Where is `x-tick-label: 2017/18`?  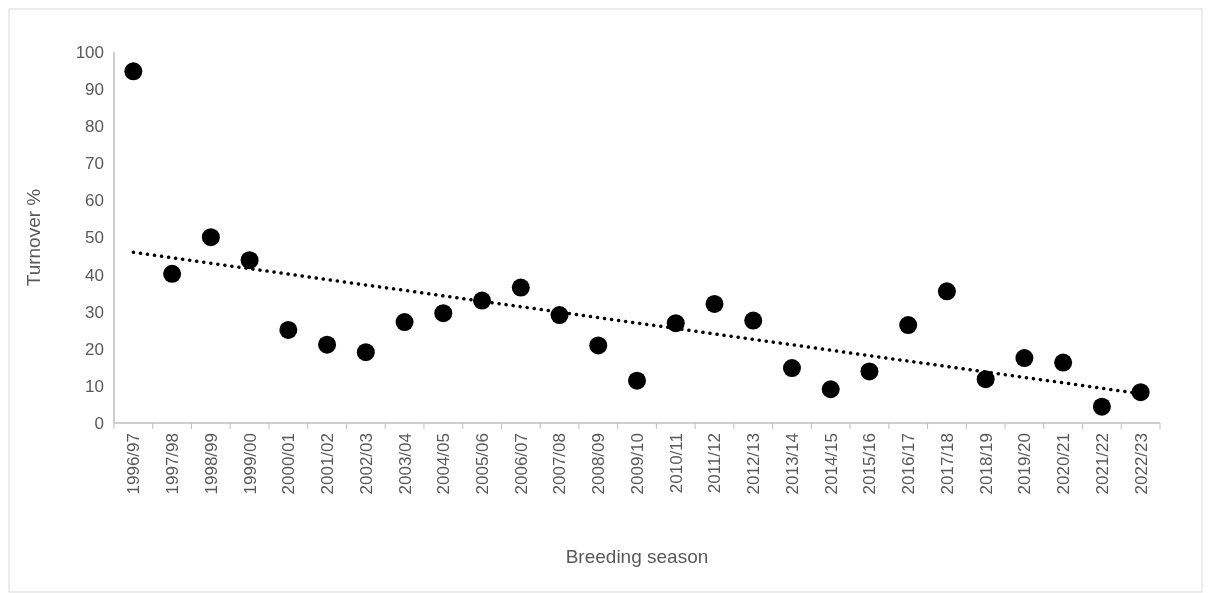 x-tick-label: 2017/18 is located at coordinates (947, 464).